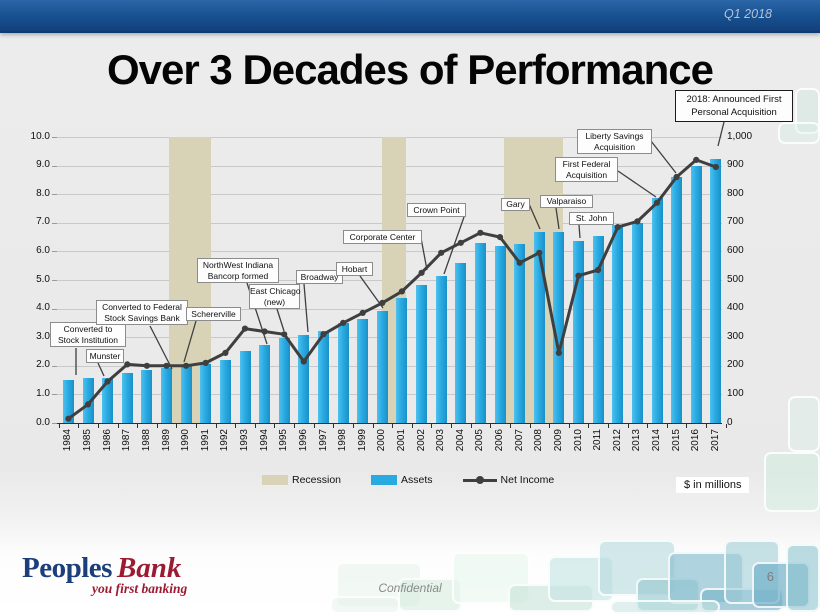  Describe the element at coordinates (104, 574) in the screenshot. I see `peoples-bank-logo: Peoples Bank you first banking` at that location.